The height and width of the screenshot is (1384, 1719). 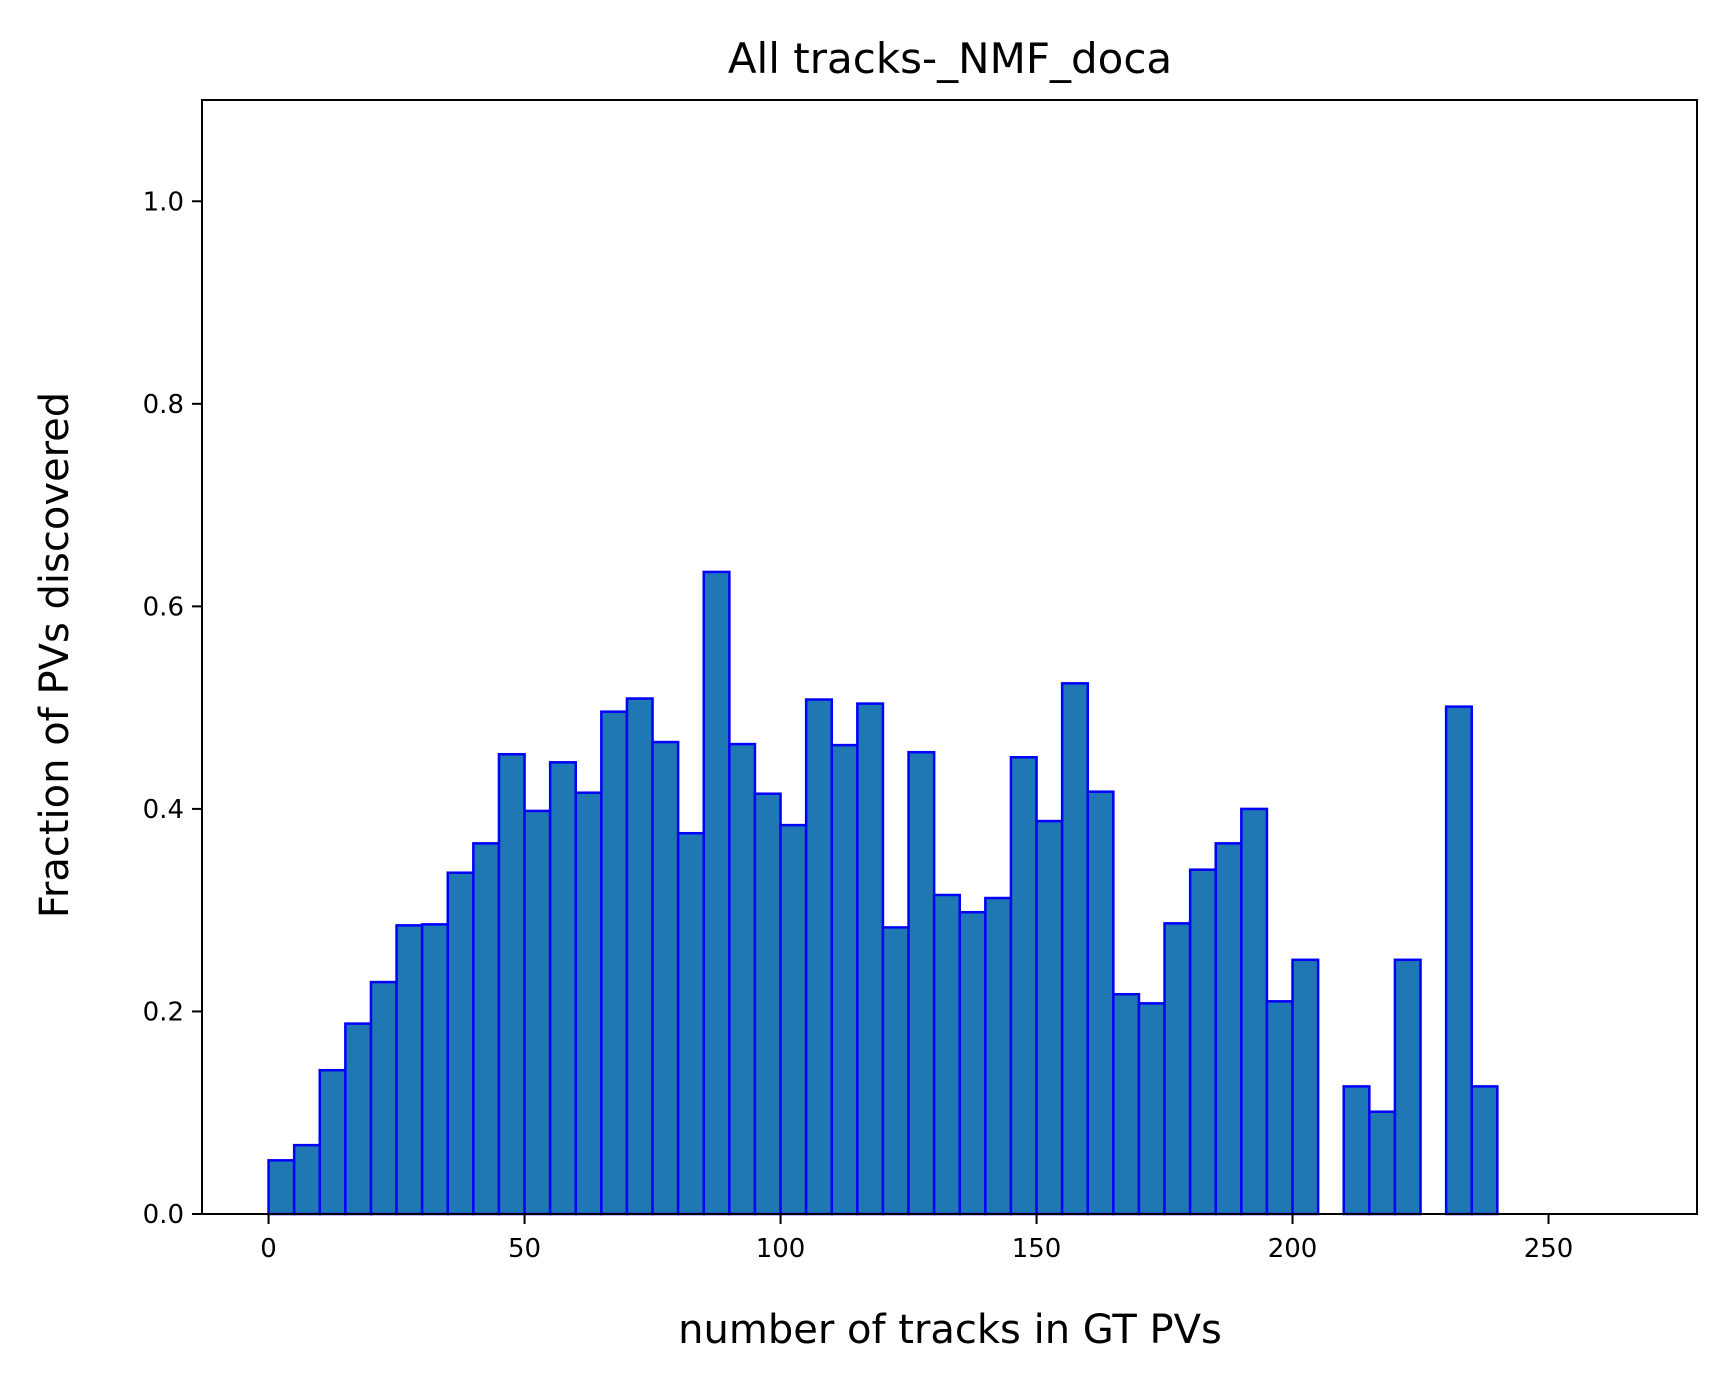 I want to click on x-tick-label: 100, so click(x=781, y=1249).